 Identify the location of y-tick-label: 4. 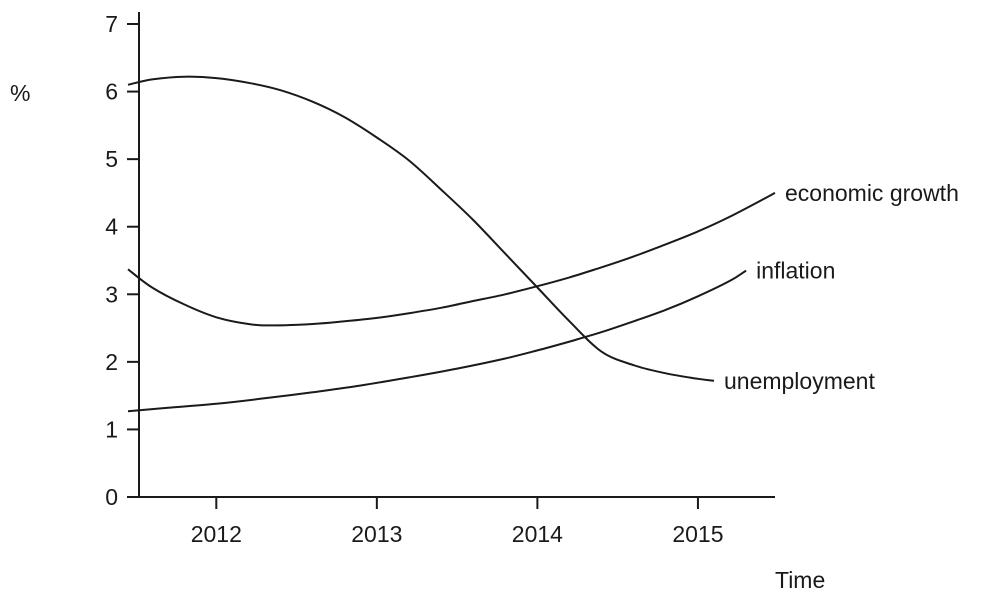
(111, 227).